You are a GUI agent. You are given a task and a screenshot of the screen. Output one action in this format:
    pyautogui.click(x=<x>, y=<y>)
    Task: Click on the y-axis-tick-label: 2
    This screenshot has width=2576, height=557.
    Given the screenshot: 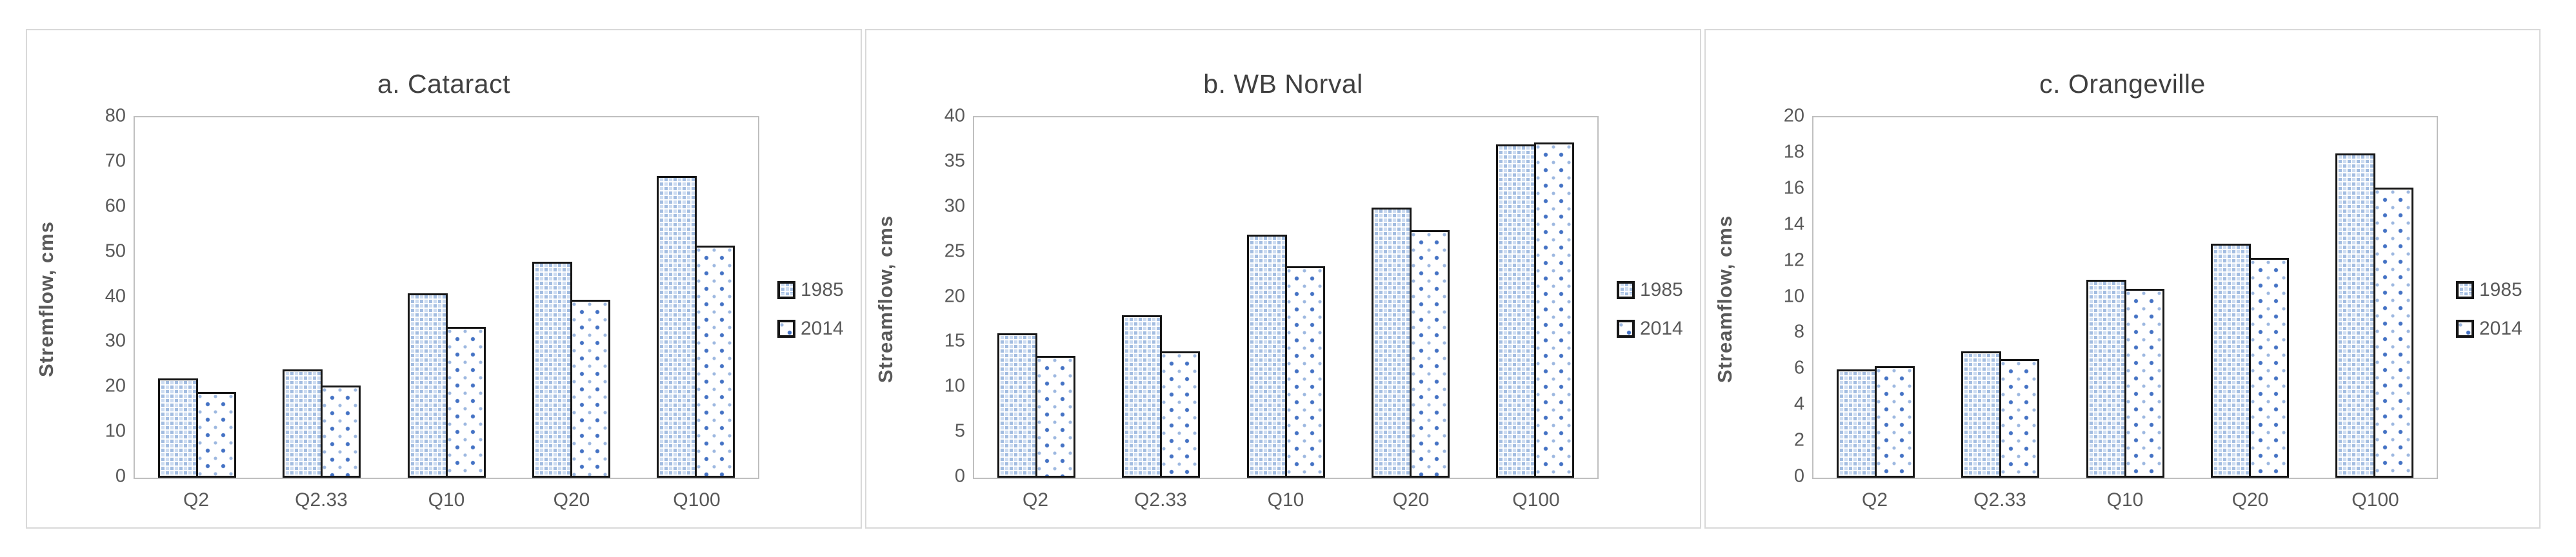 What is the action you would take?
    pyautogui.click(x=1798, y=440)
    